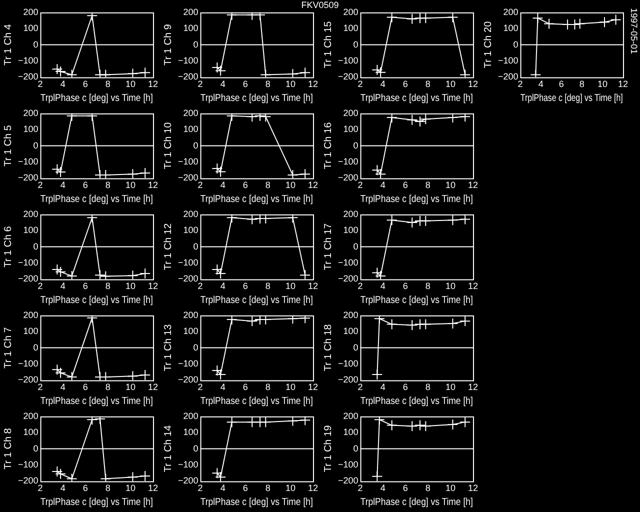  I want to click on y-axis-title: Tr 1 Ch 9, so click(168, 45).